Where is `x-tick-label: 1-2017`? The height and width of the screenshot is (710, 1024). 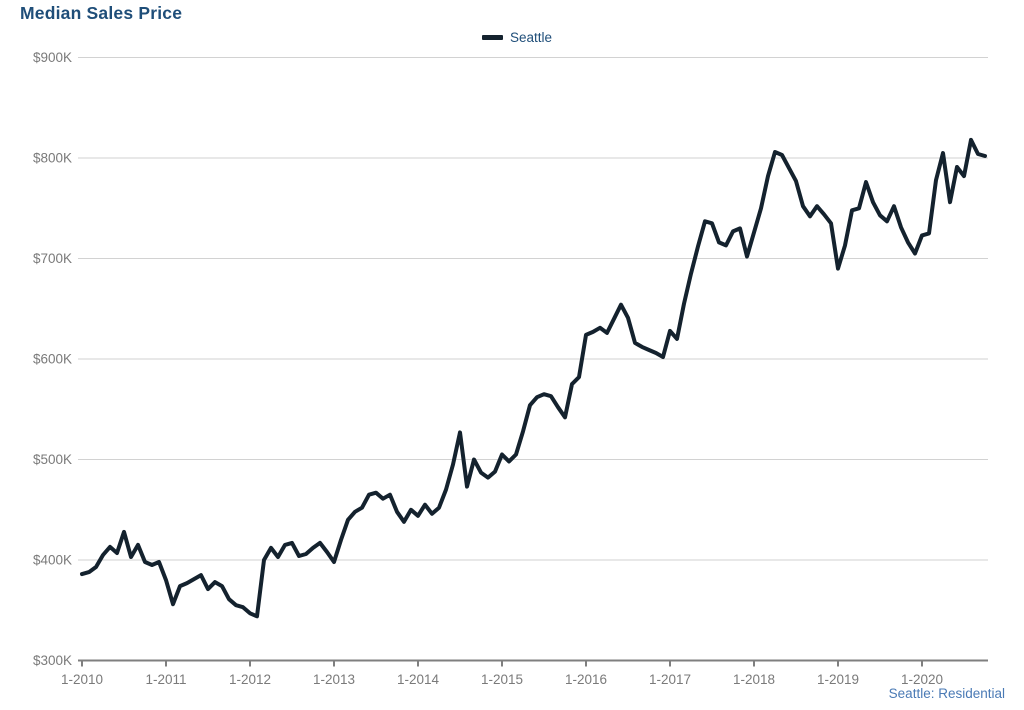
x-tick-label: 1-2017 is located at coordinates (670, 679).